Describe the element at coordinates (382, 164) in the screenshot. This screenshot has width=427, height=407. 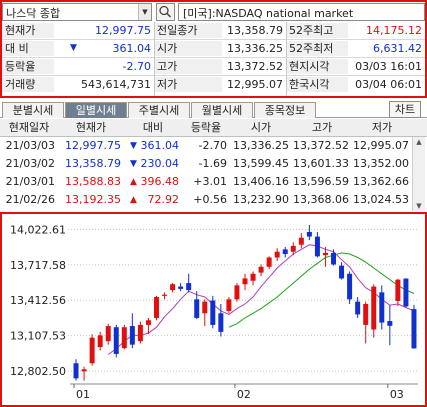
I see `cell-low: 13,352.00` at that location.